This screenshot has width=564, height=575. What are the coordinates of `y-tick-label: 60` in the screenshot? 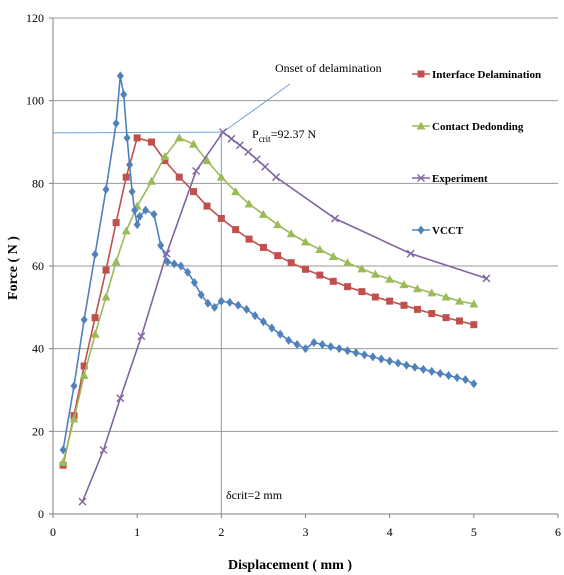 It's located at (38, 266).